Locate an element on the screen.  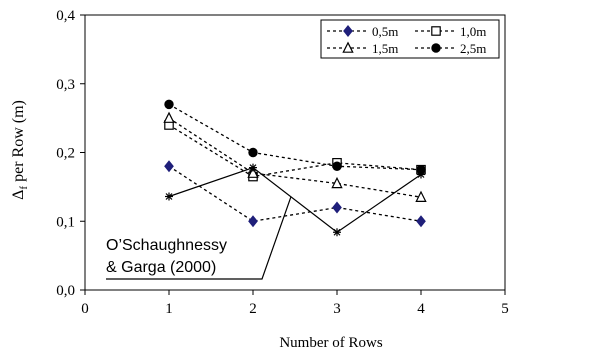
series-reference is located at coordinates (295, 200).